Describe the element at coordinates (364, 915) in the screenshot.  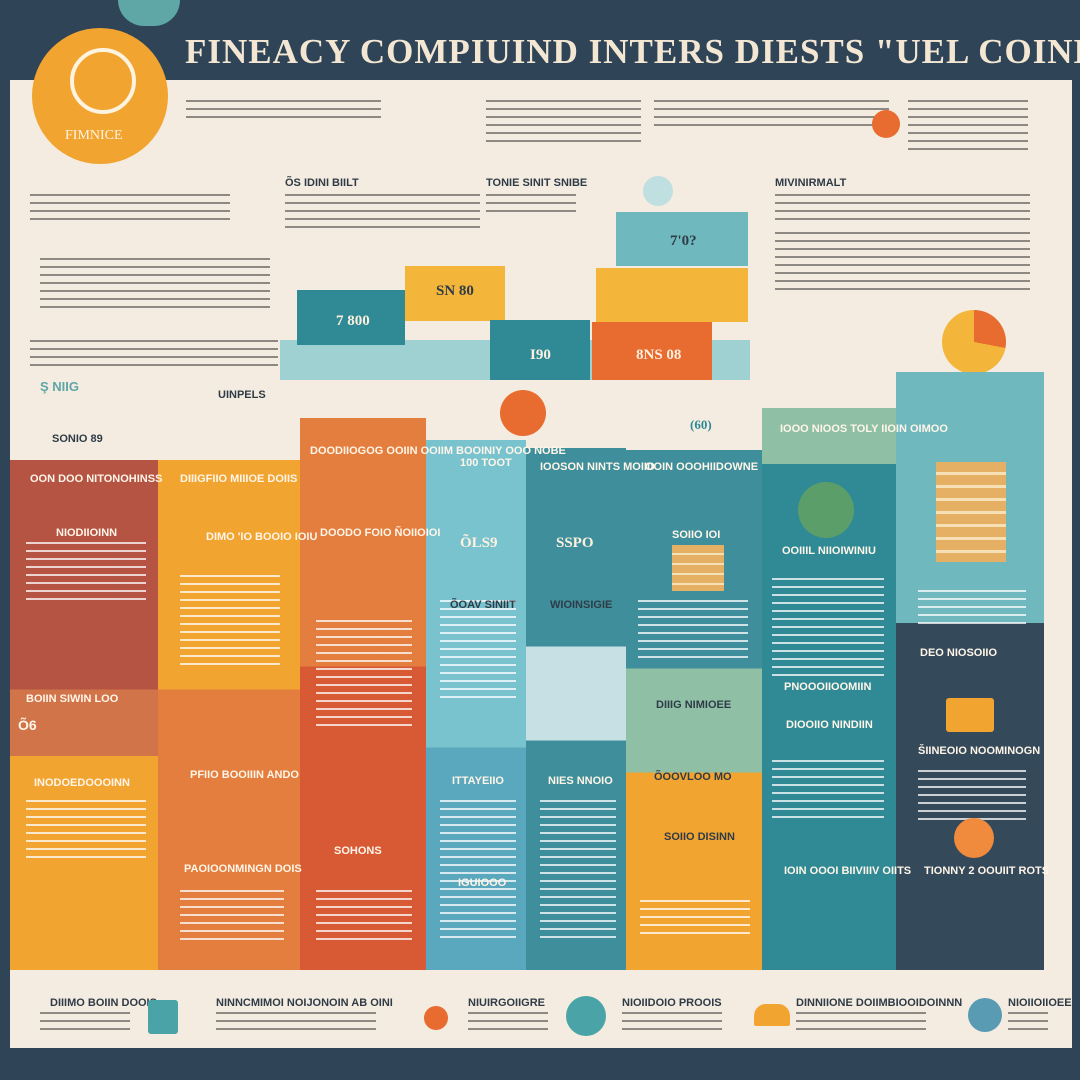
I see `band-text-j` at that location.